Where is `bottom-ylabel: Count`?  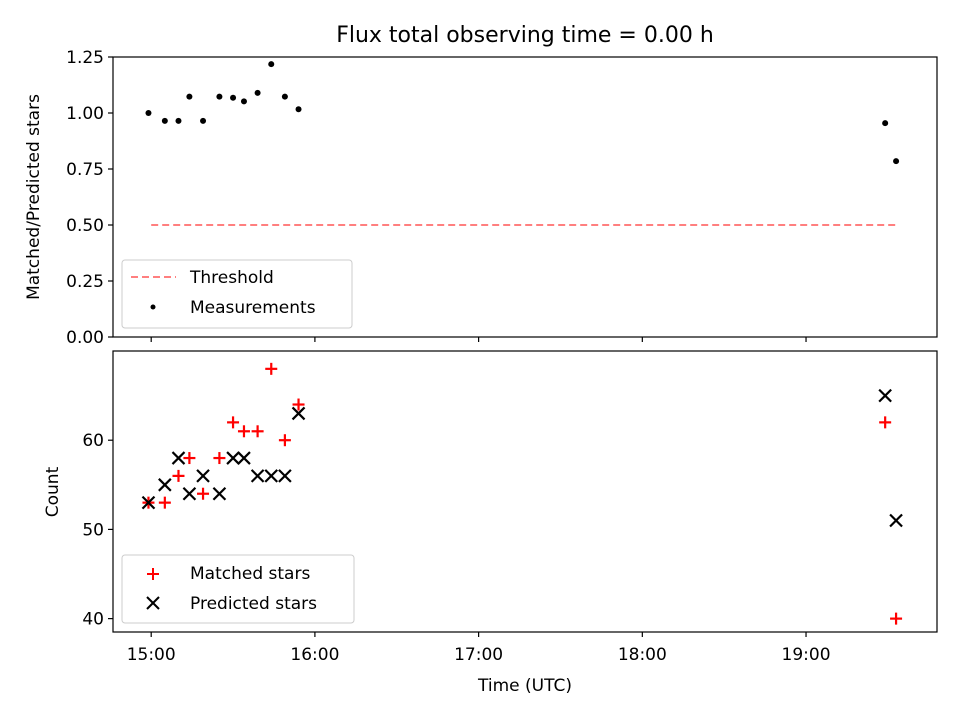 bottom-ylabel: Count is located at coordinates (53, 491).